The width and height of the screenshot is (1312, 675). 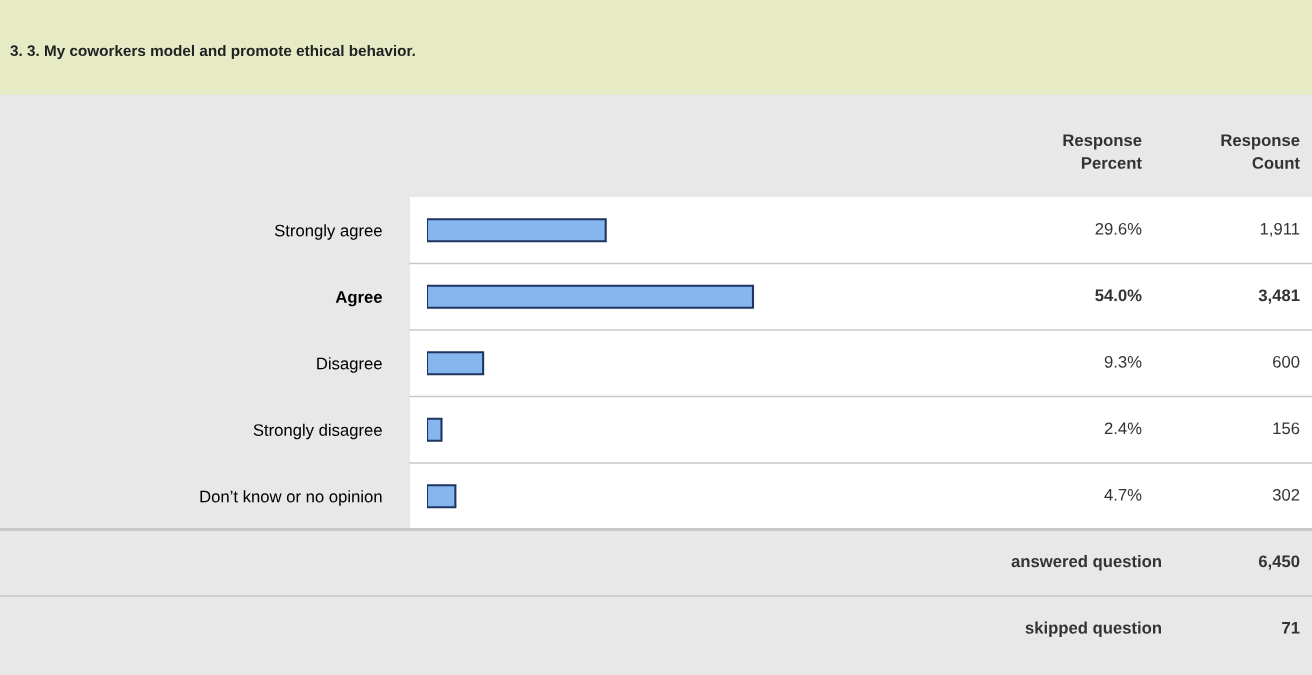 What do you see at coordinates (212, 52) in the screenshot?
I see `text: 3. 3. My coworkers model and promote ethical behavior.` at bounding box center [212, 52].